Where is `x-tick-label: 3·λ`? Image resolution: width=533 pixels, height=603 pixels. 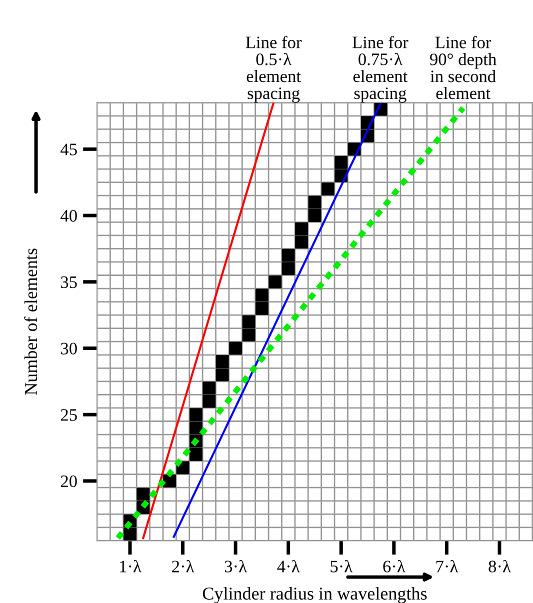
x-tick-label: 3·λ is located at coordinates (235, 566).